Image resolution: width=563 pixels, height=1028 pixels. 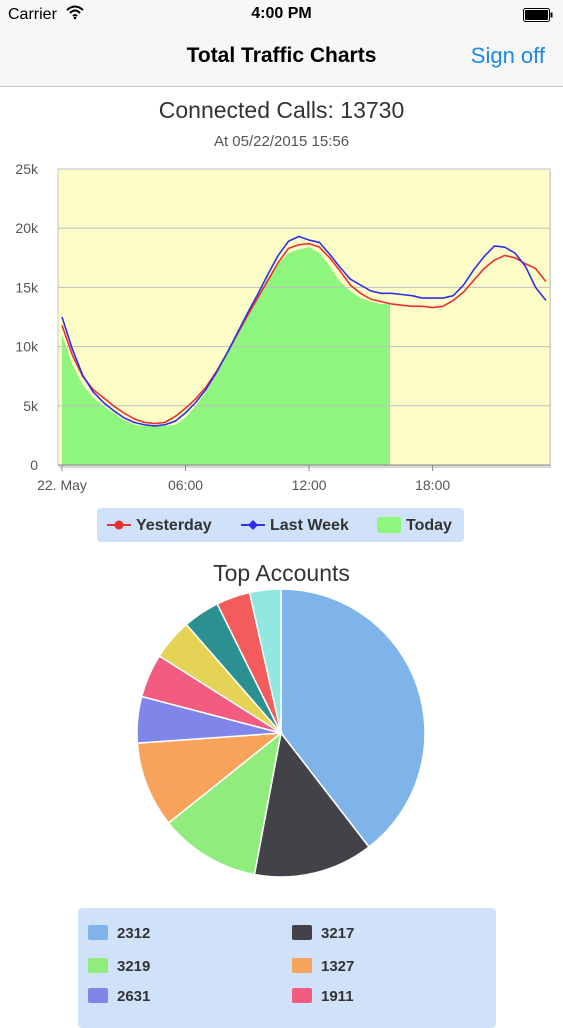 What do you see at coordinates (338, 933) in the screenshot?
I see `pie-legend-item: 3217` at bounding box center [338, 933].